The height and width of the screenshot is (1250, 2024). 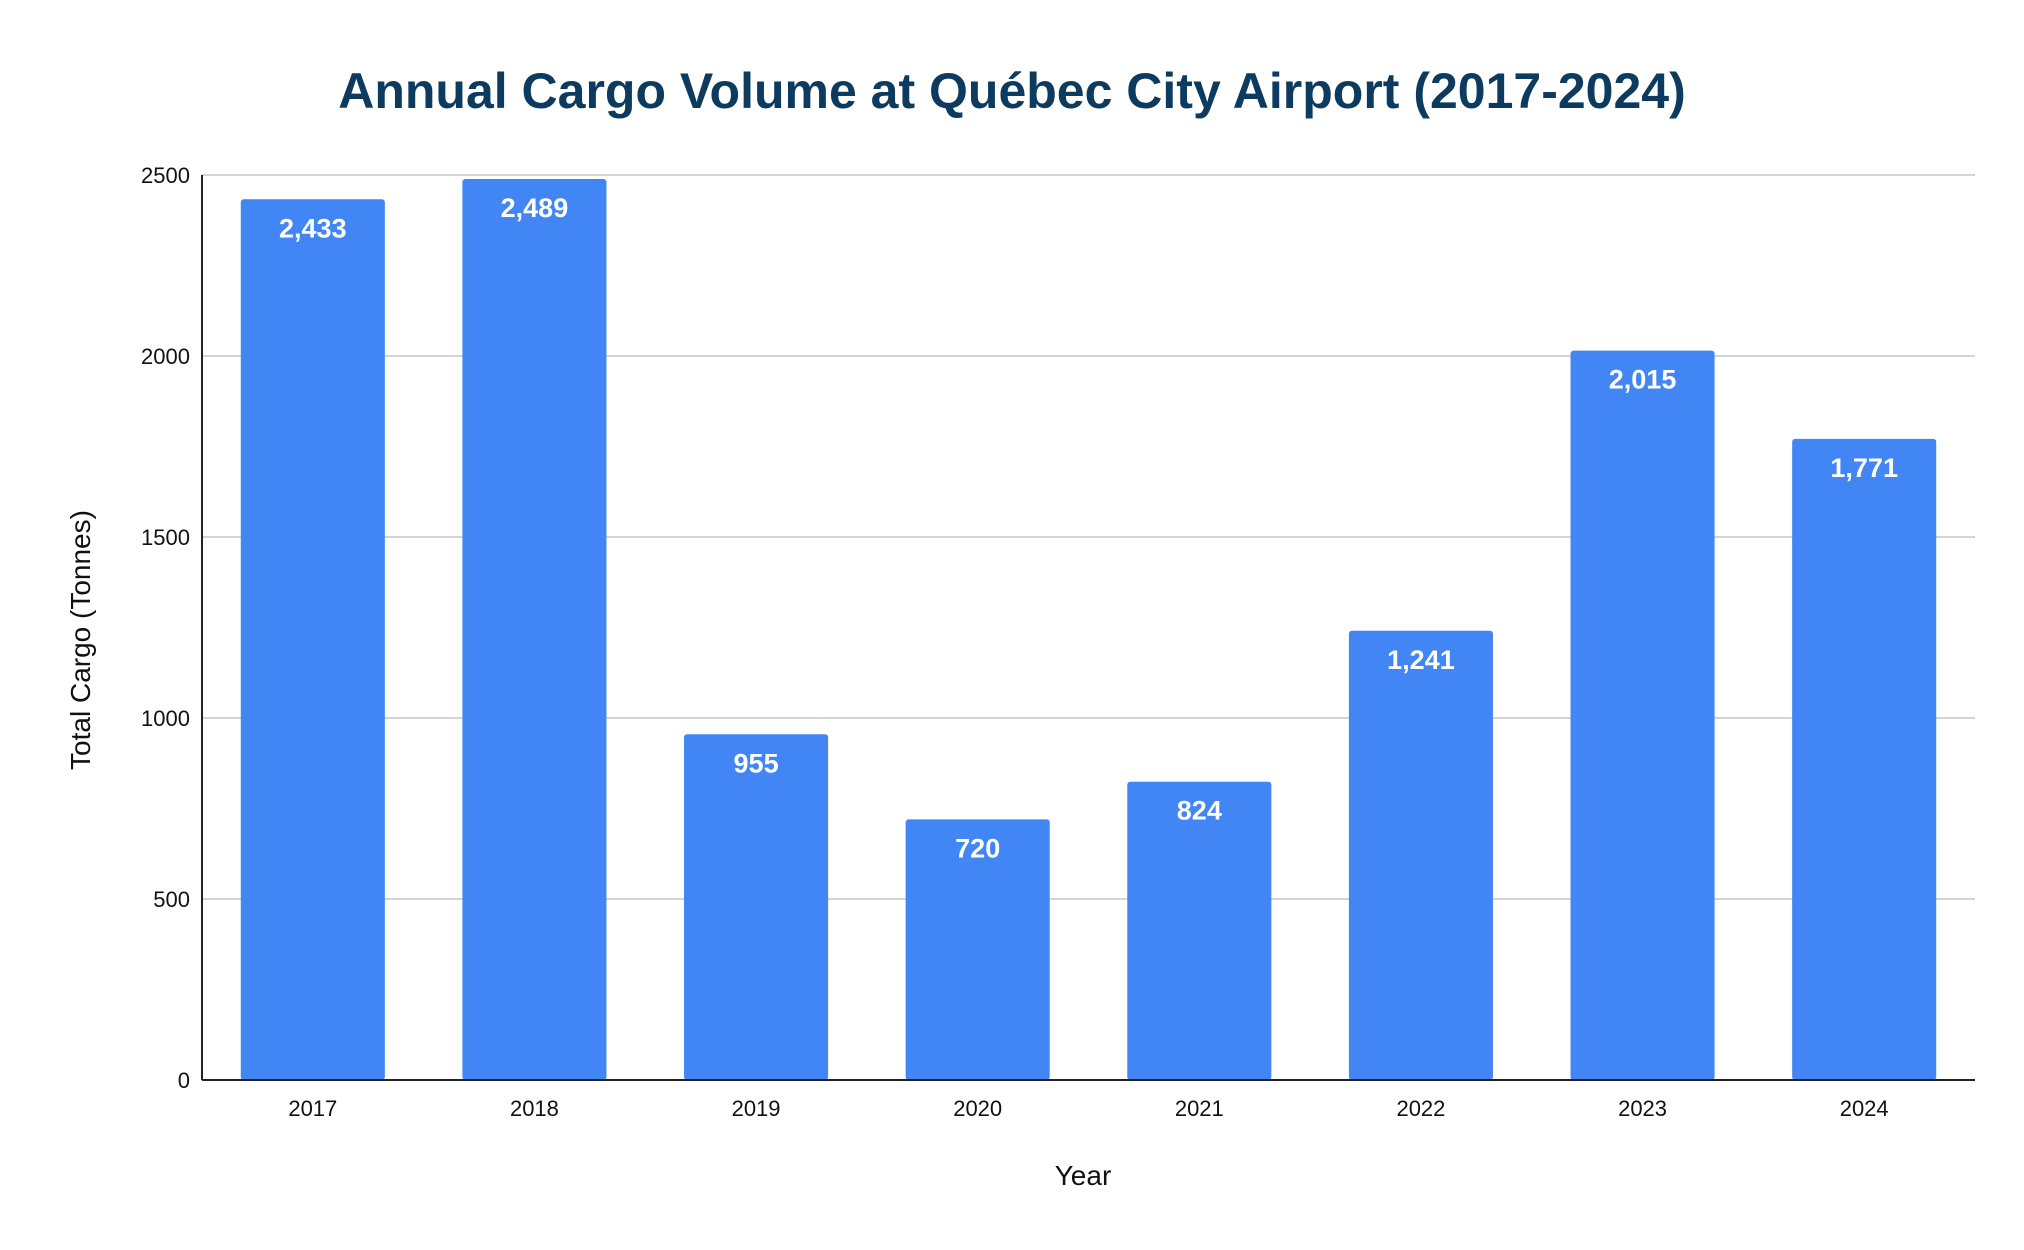 I want to click on bar-2022, so click(x=1420, y=855).